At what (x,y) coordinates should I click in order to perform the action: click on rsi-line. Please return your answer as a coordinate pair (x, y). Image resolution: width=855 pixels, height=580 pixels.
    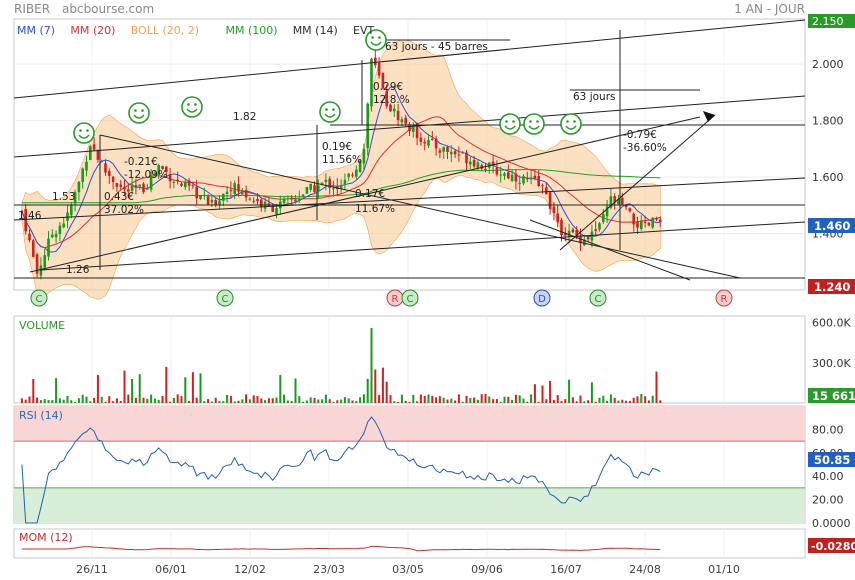
    Looking at the image, I should click on (341, 470).